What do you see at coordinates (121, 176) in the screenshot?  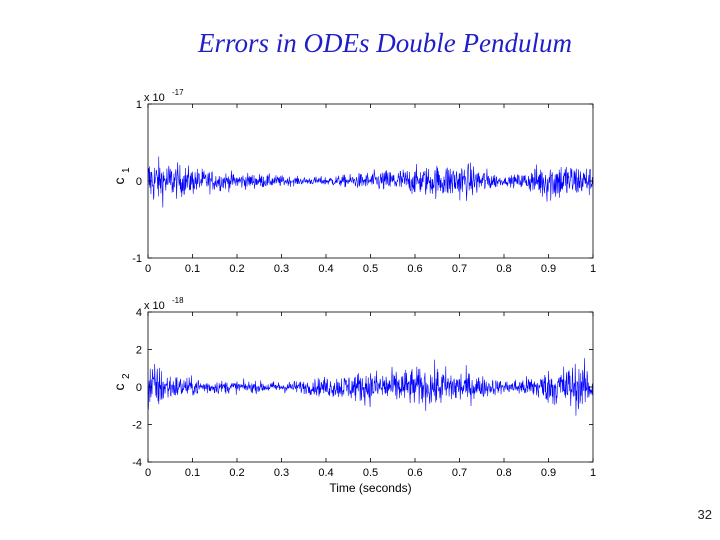 I see `y-axis-label: c1` at bounding box center [121, 176].